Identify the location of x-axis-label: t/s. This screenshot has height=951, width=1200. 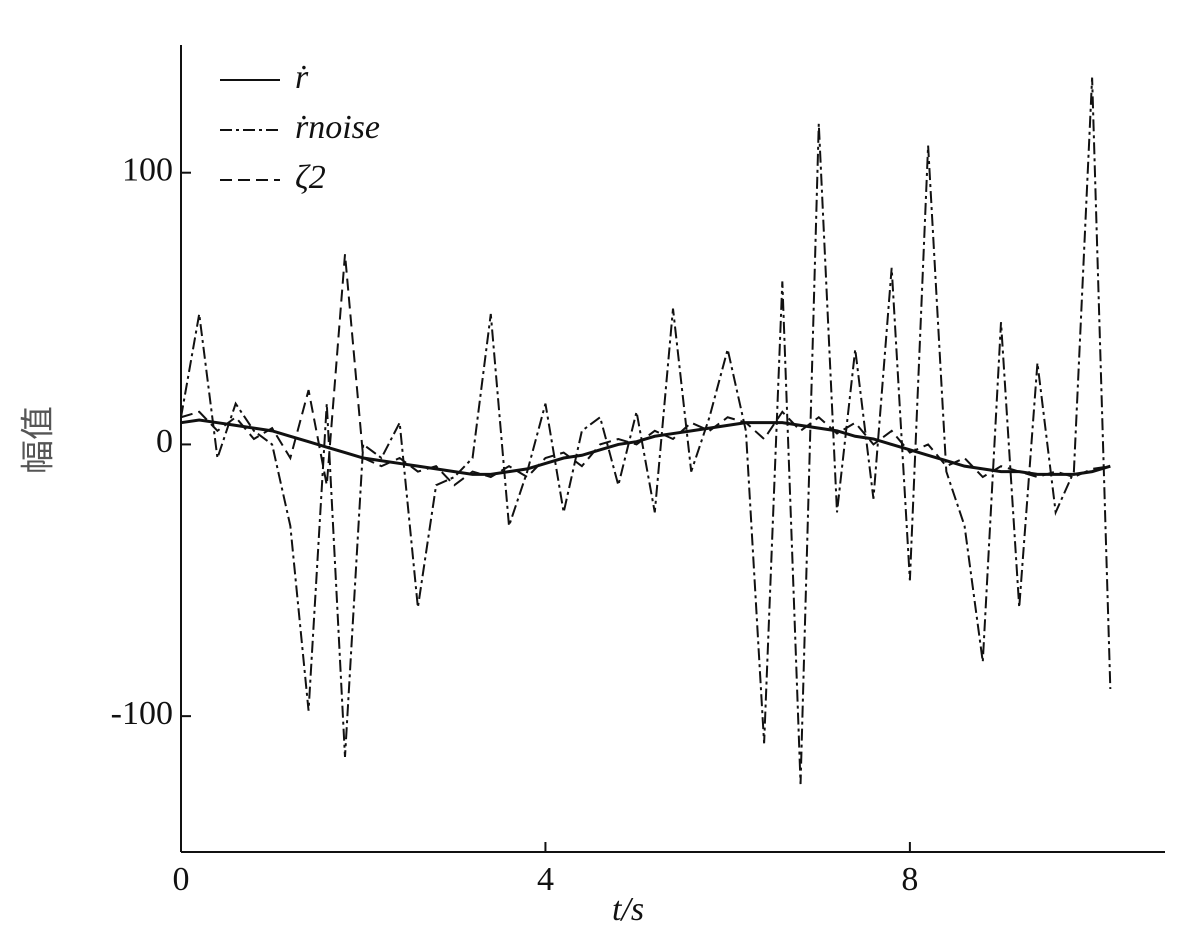
(628, 909).